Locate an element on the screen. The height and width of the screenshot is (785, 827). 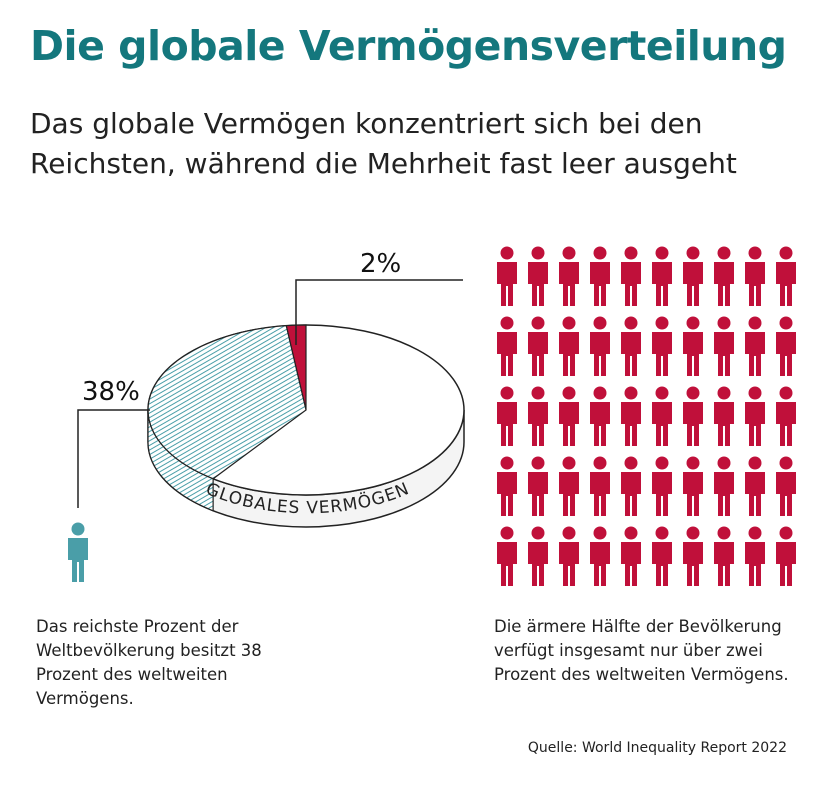
source: Quelle: World Inequality Report 2022 is located at coordinates (657, 748).